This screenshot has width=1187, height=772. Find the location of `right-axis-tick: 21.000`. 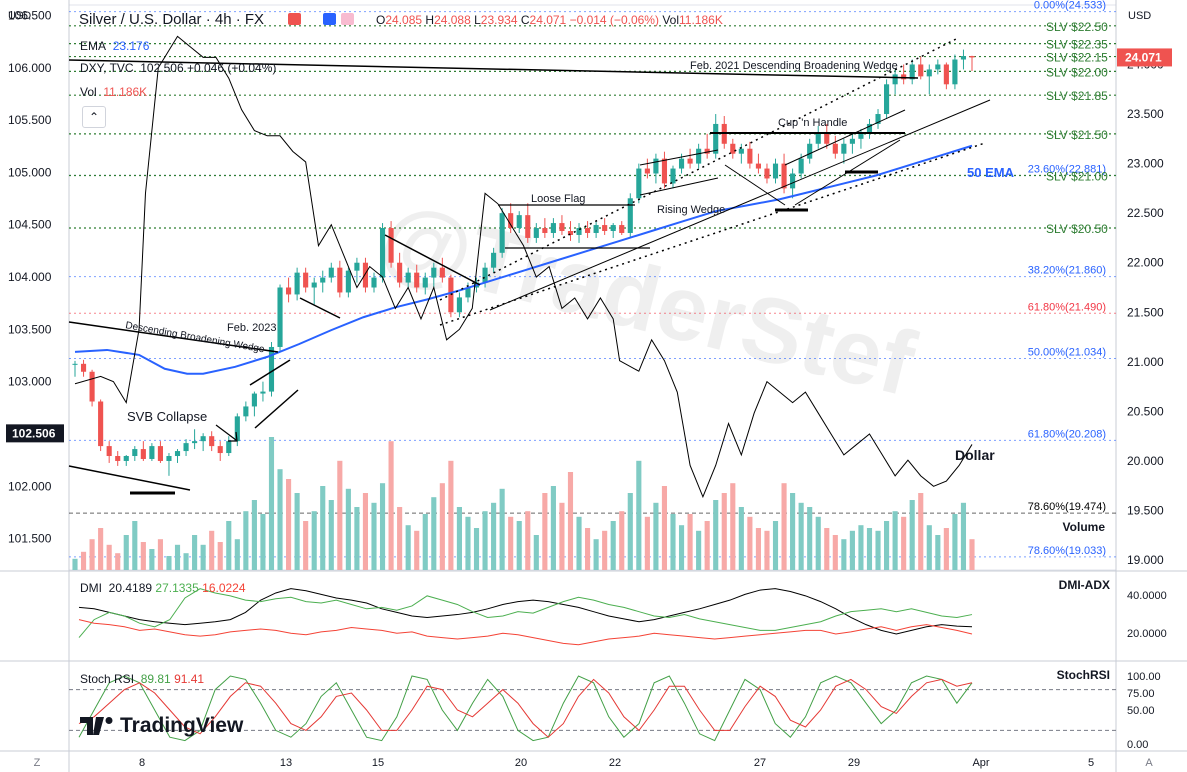

right-axis-tick: 21.000 is located at coordinates (1145, 362).